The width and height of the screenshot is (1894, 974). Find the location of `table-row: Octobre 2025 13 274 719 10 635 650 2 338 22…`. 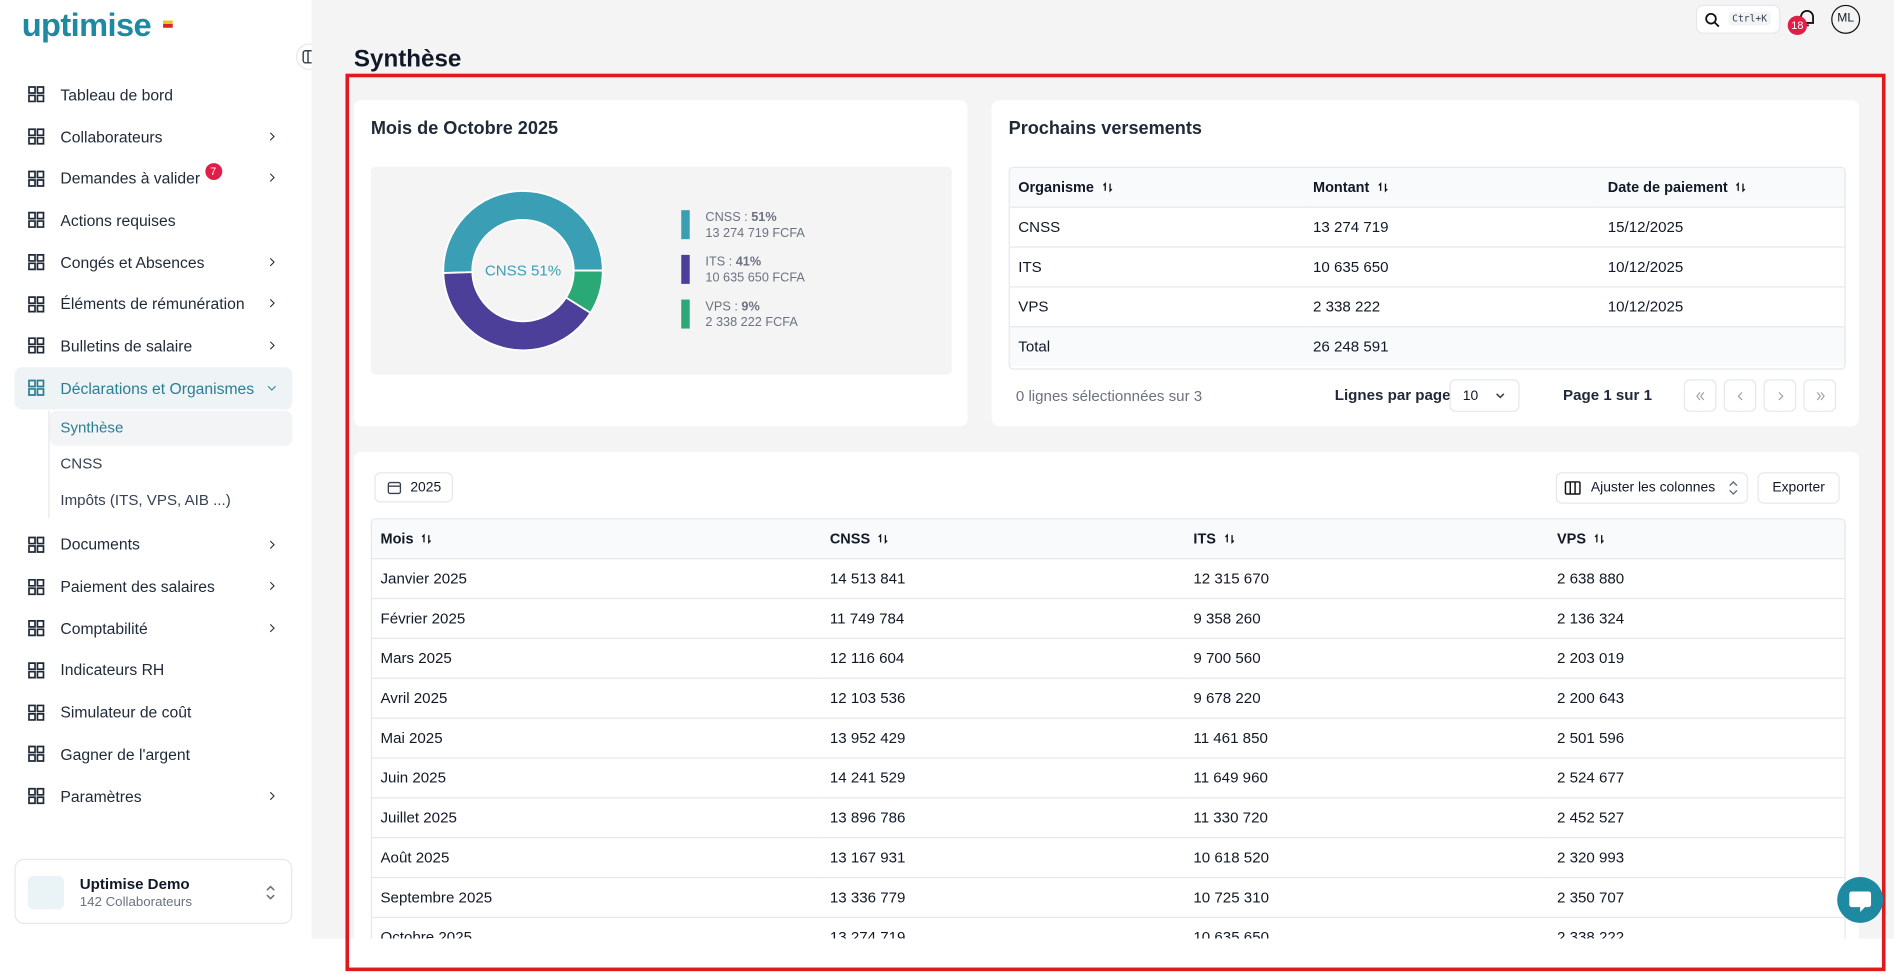

table-row: Octobre 2025 13 274 719 10 635 650 2 338 22… is located at coordinates (1108, 927).